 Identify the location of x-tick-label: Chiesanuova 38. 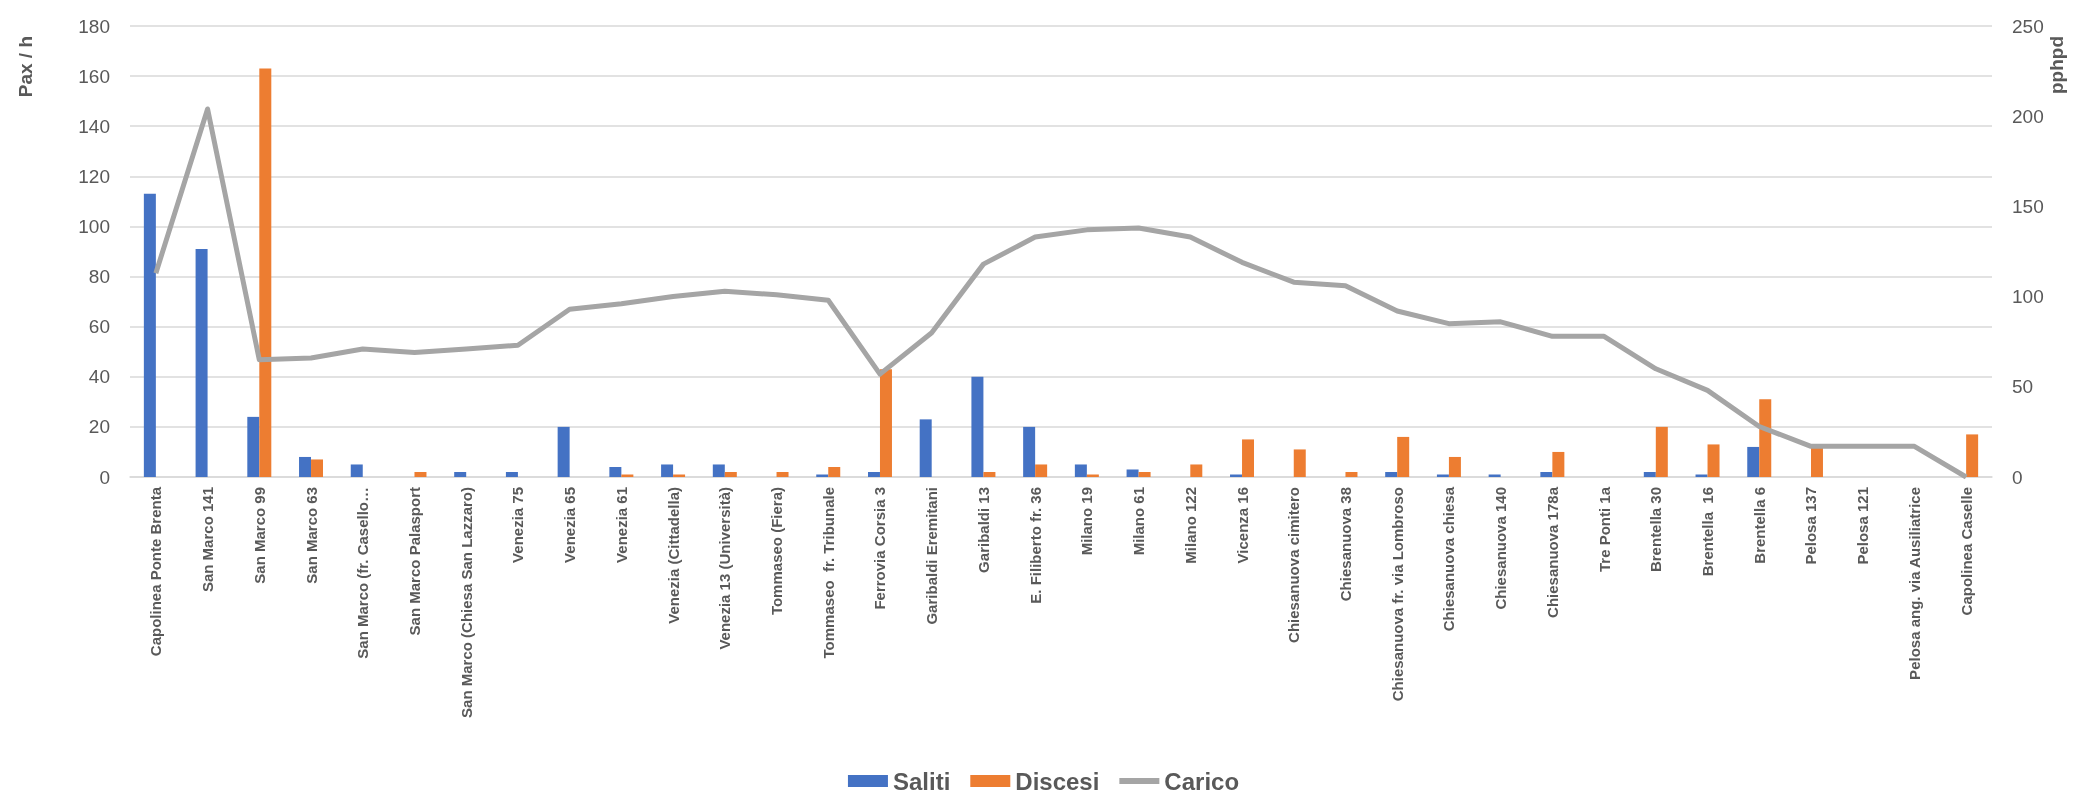
(1345, 544).